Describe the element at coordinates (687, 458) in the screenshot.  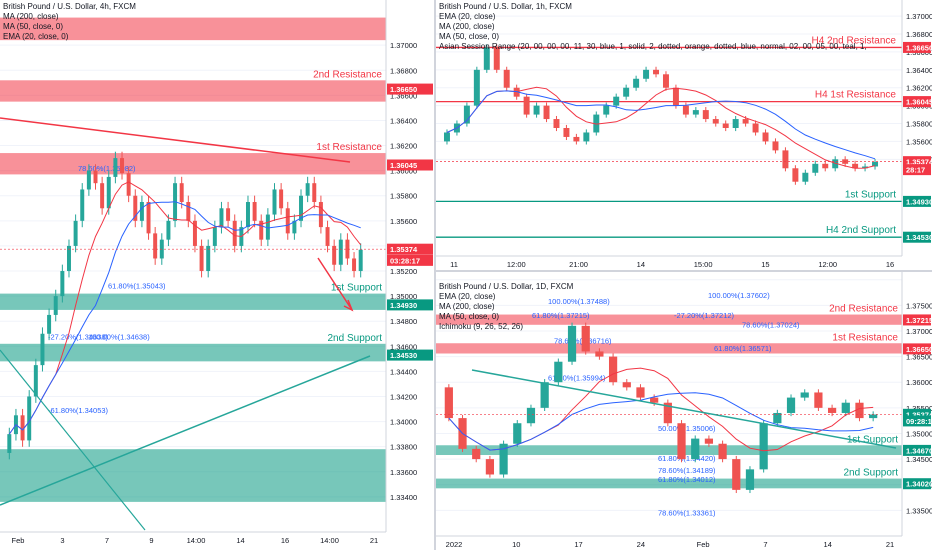
I see `fib-label: 61.80%(1.34420)` at that location.